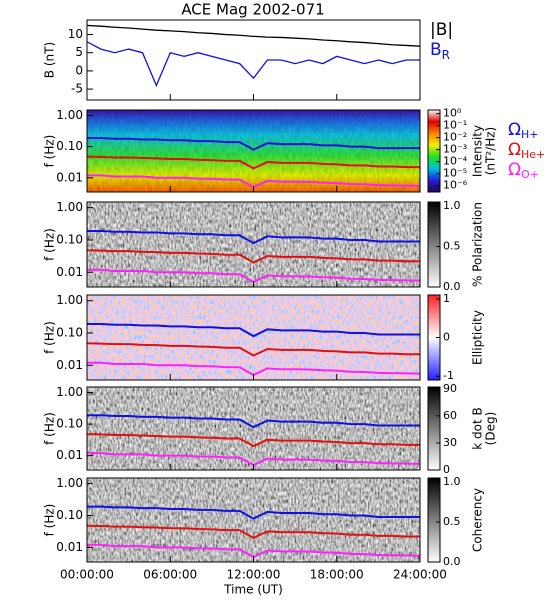  I want to click on colorbar-tick-label: 1, so click(446, 298).